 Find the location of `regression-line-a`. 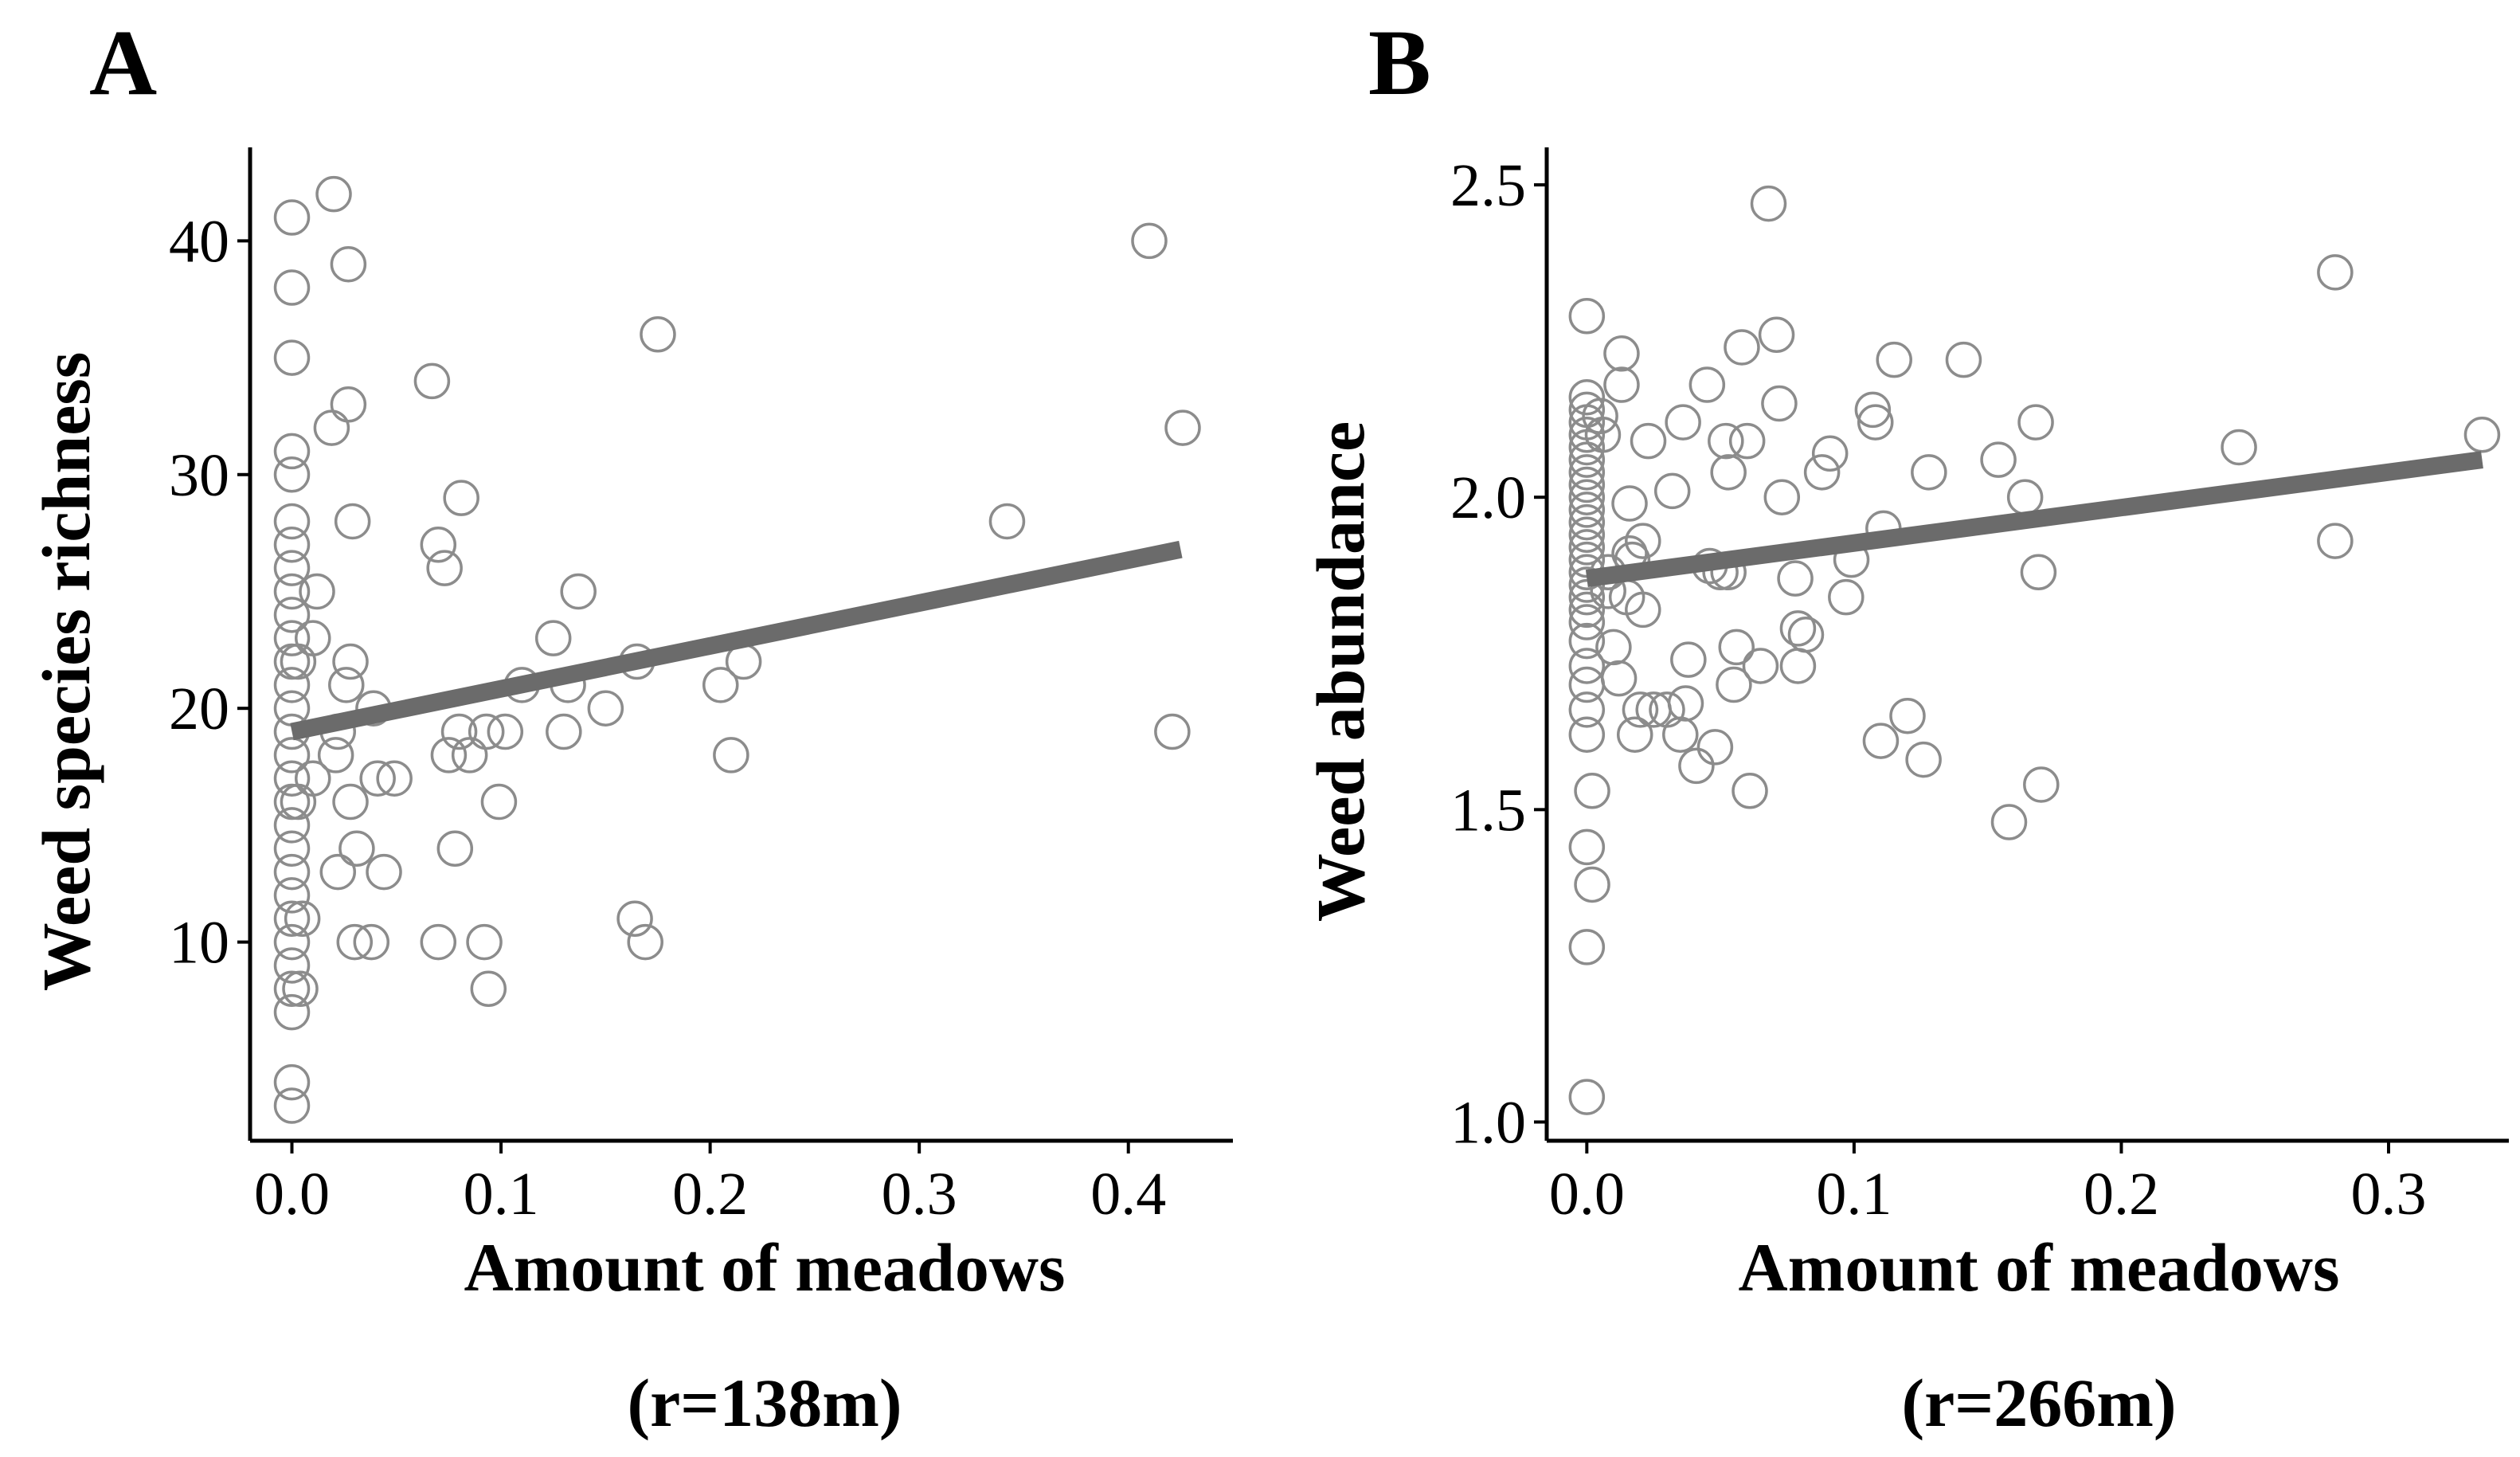

regression-line-a is located at coordinates (736, 640).